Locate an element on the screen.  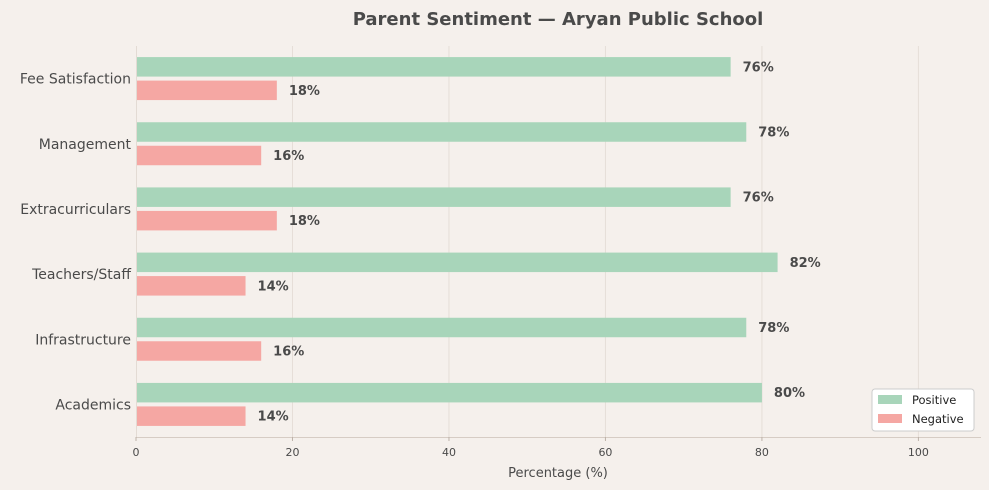
chart-title: Parent Sentiment — Aryan Public School is located at coordinates (558, 19).